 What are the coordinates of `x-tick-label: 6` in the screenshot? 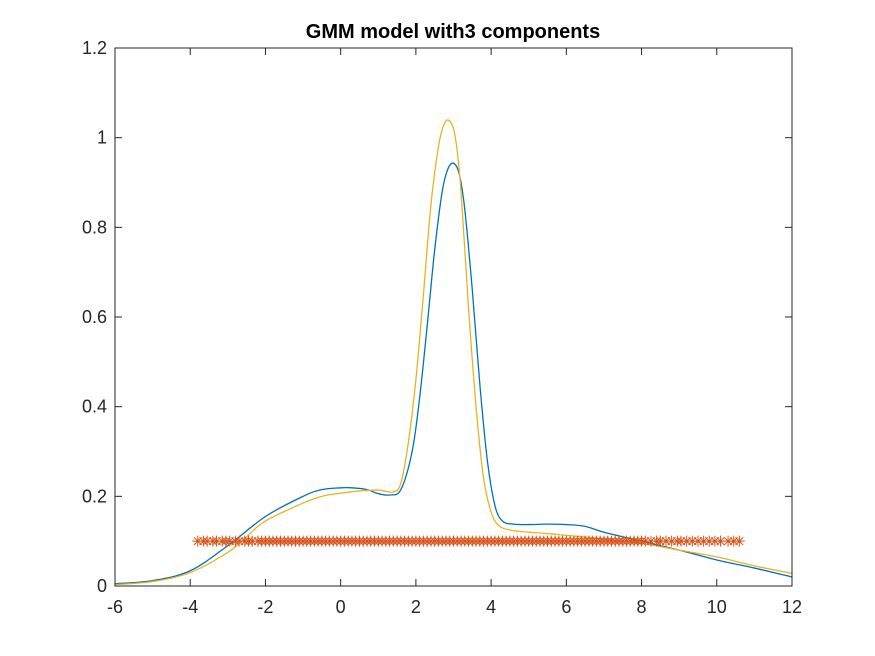 It's located at (566, 607).